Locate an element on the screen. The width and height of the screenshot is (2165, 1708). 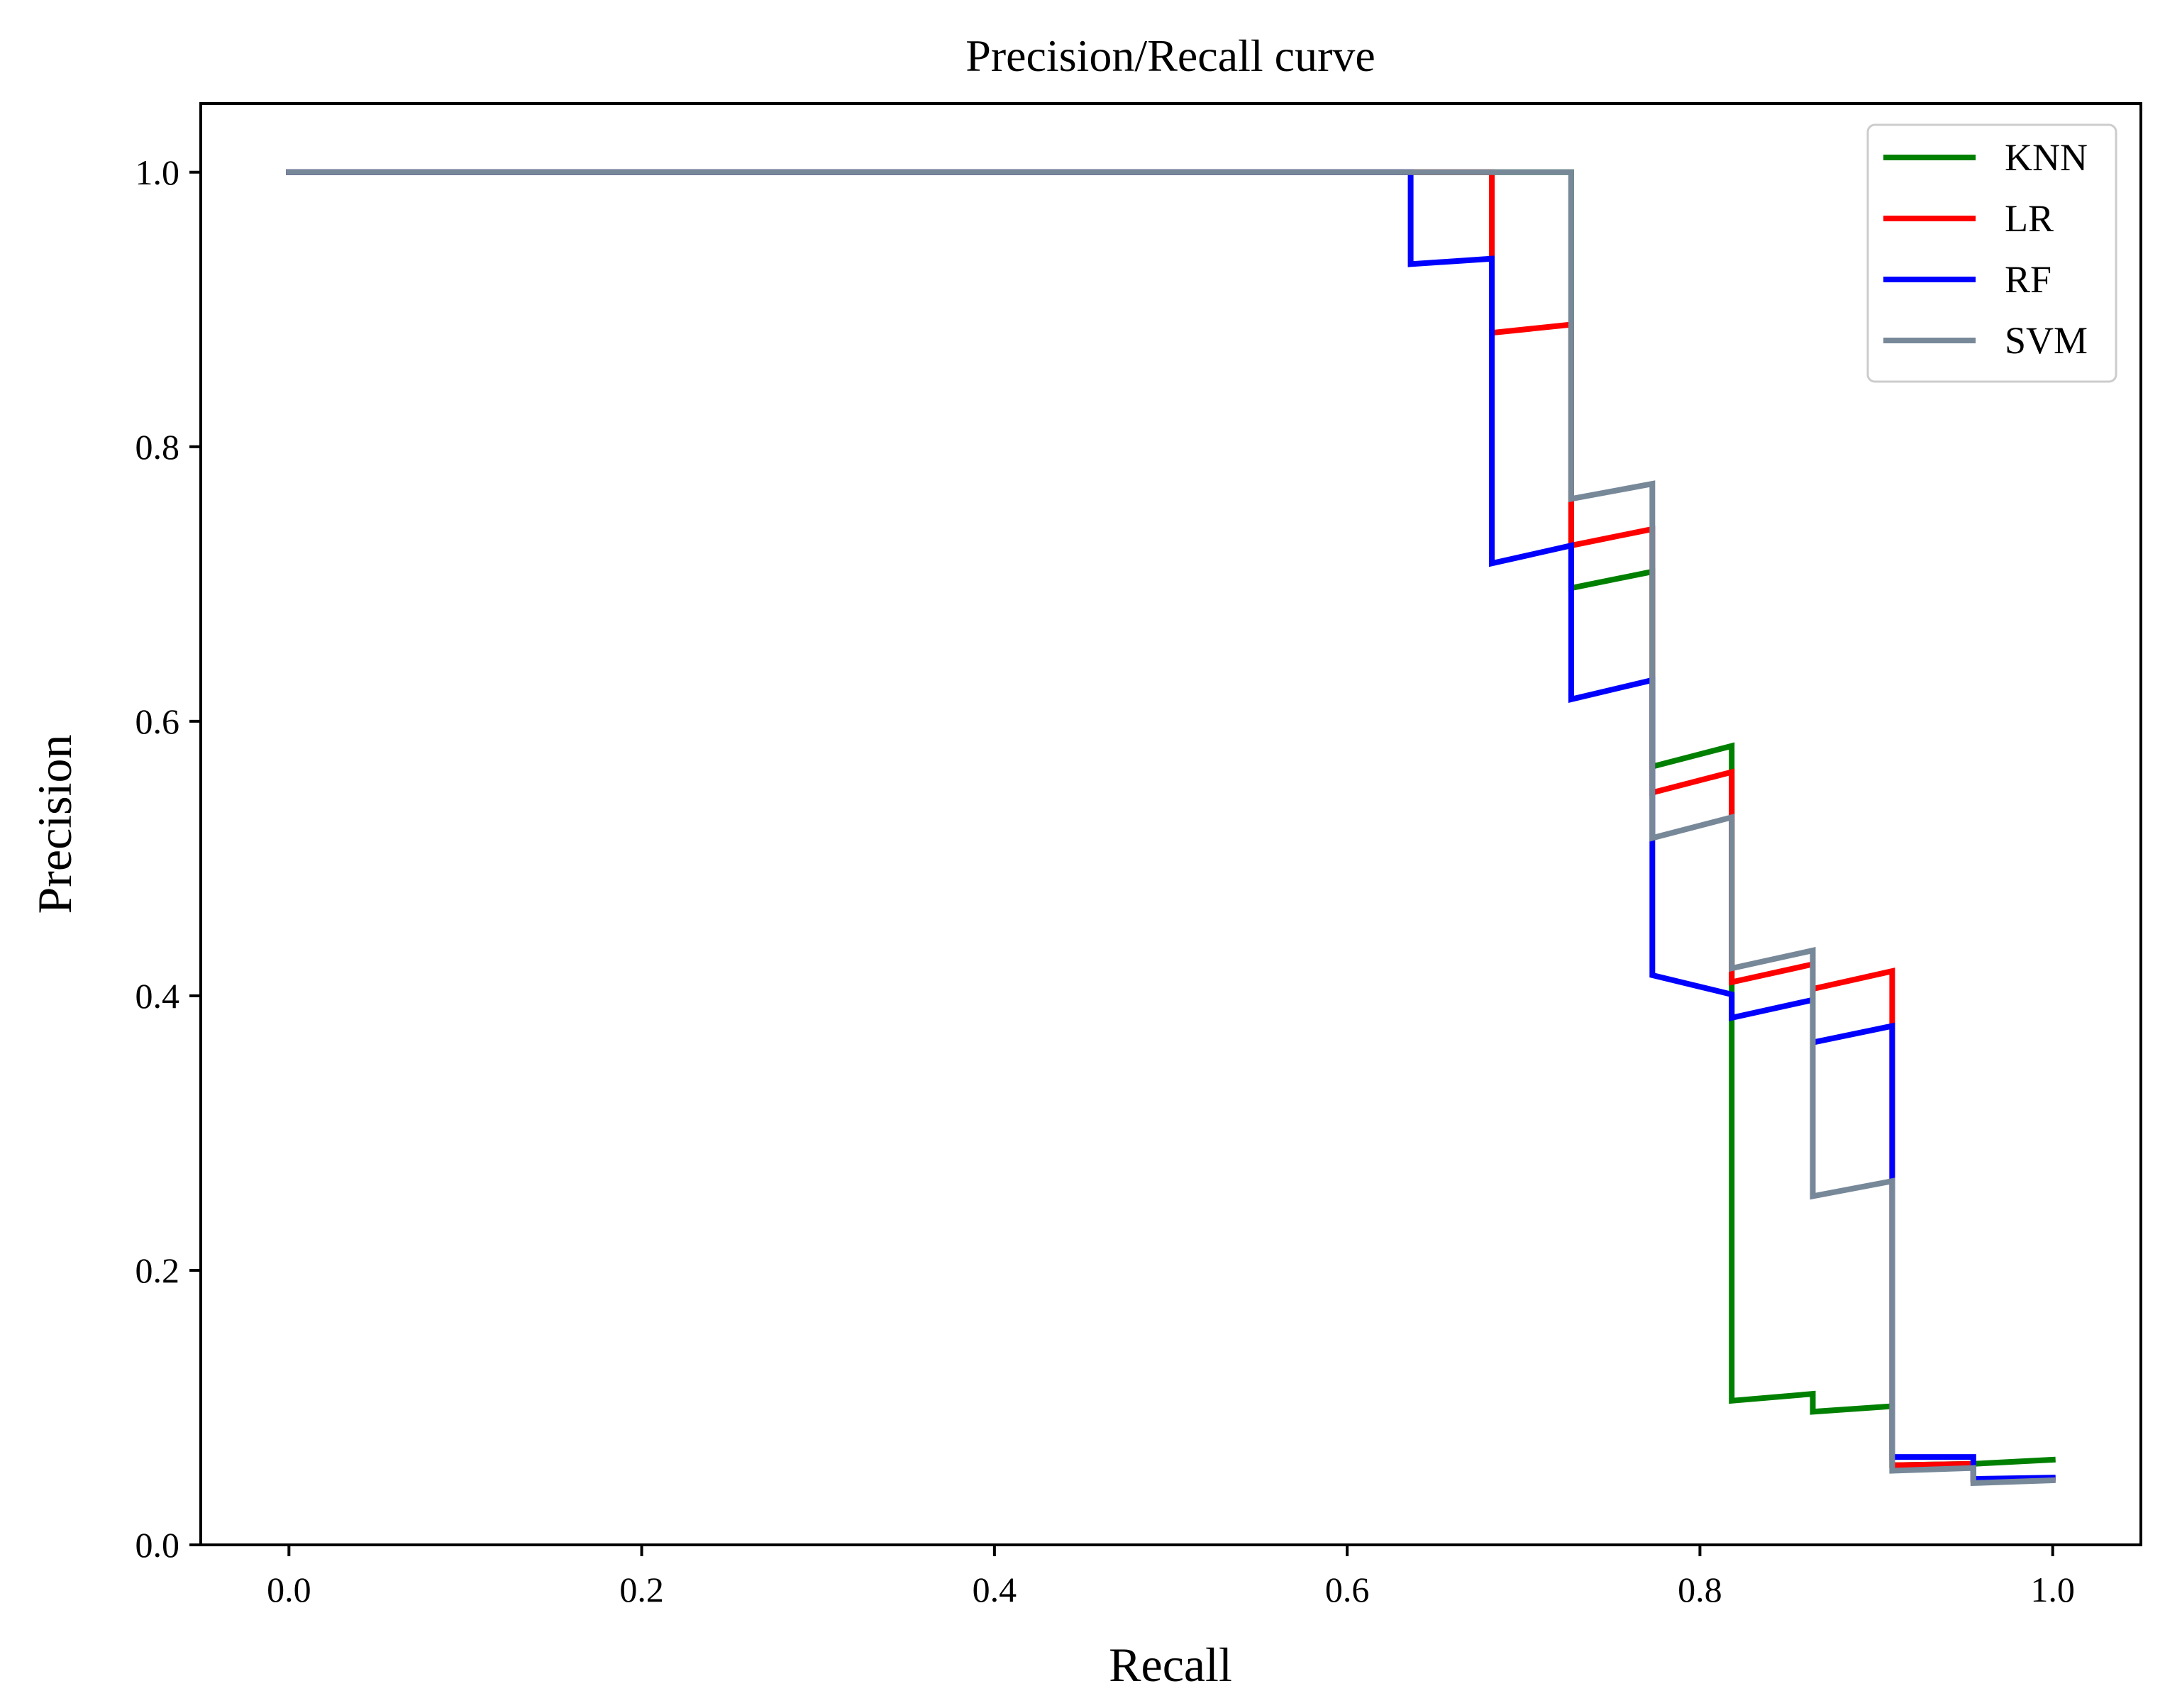
legend-label-lr: LR is located at coordinates (2030, 218).